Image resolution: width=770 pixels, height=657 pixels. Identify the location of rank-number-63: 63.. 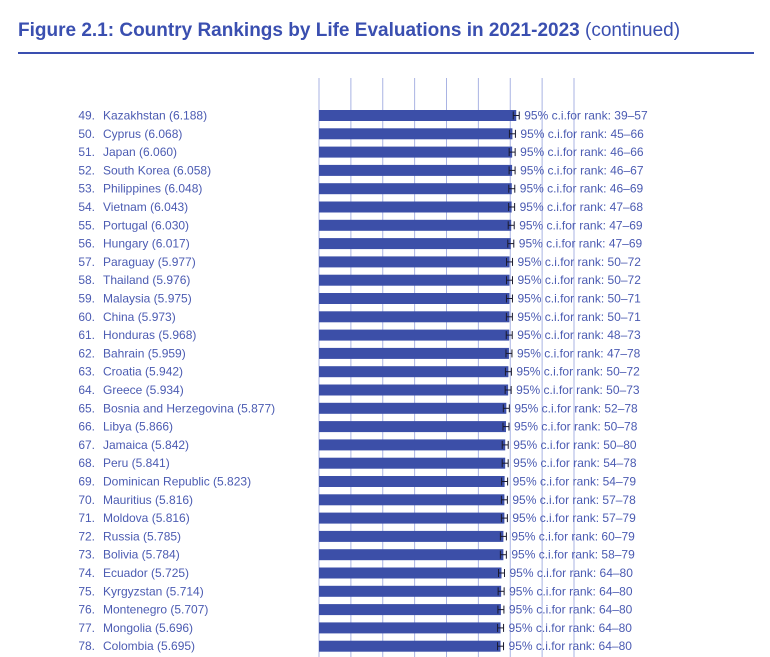
(86, 372).